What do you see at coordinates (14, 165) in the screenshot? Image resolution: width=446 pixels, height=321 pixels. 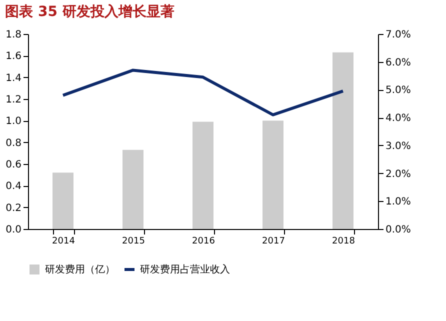 I see `y-tick-label: 0.6` at bounding box center [14, 165].